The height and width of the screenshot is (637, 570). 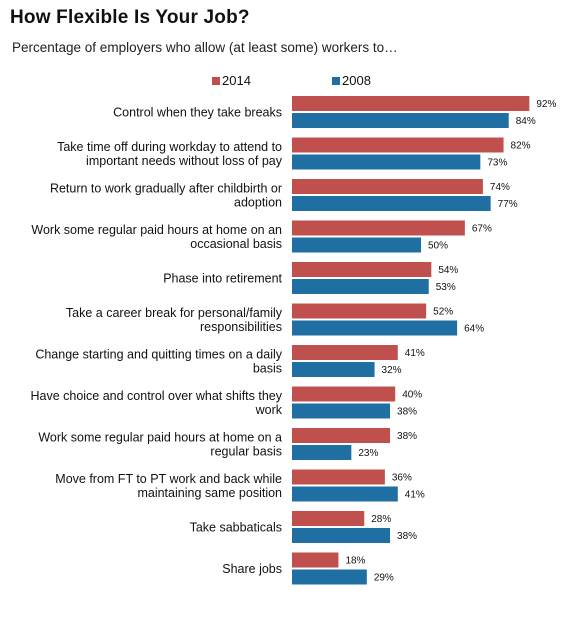 What do you see at coordinates (246, 452) in the screenshot?
I see `category-label: regular basis` at bounding box center [246, 452].